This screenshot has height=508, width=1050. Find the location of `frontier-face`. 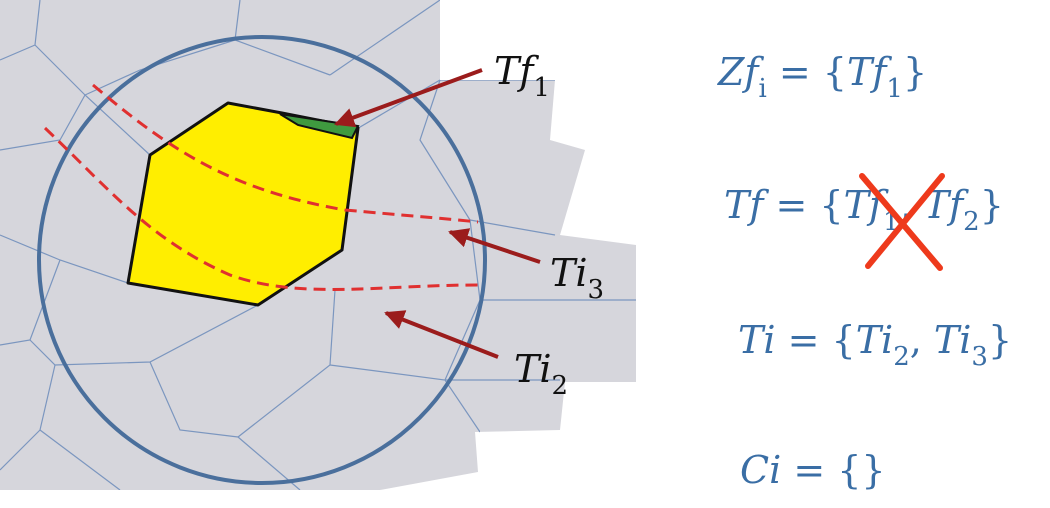

frontier-face is located at coordinates (319, 126).